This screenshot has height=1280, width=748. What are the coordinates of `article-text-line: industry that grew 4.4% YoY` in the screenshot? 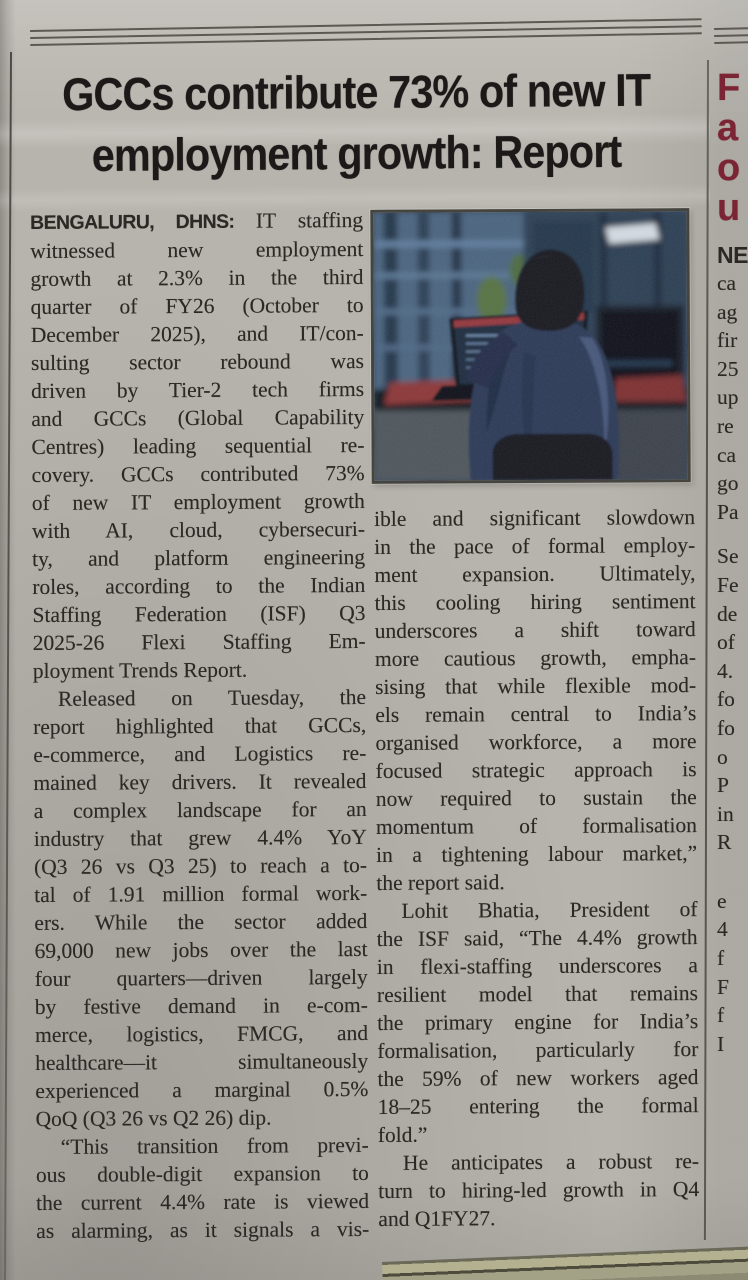 It's located at (200, 837).